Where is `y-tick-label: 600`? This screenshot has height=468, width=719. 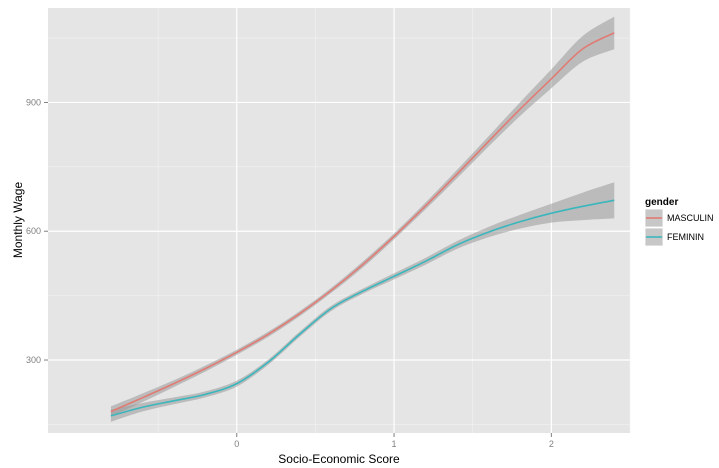 y-tick-label: 600 is located at coordinates (33, 231).